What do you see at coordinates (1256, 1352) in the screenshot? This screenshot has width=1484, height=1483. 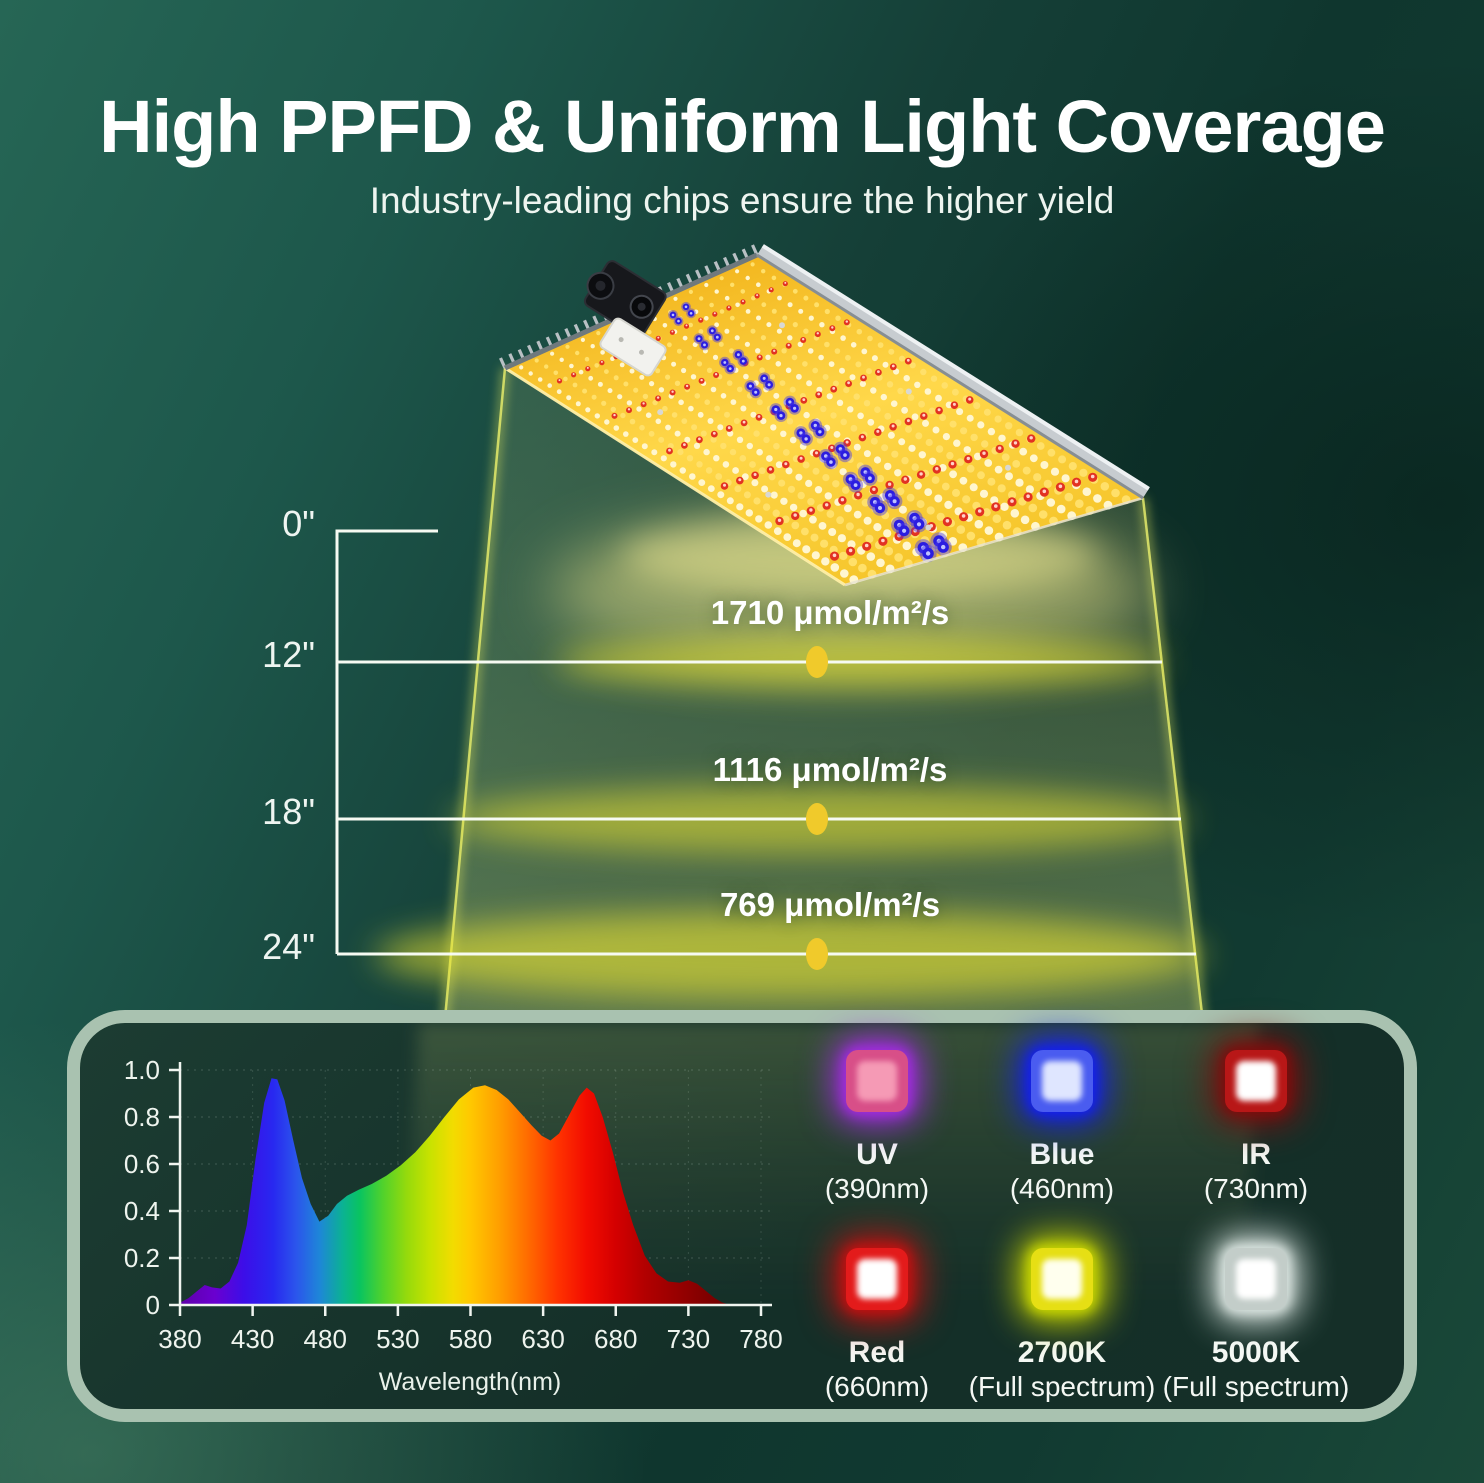 I see `chip-5000k-name: 5000K` at bounding box center [1256, 1352].